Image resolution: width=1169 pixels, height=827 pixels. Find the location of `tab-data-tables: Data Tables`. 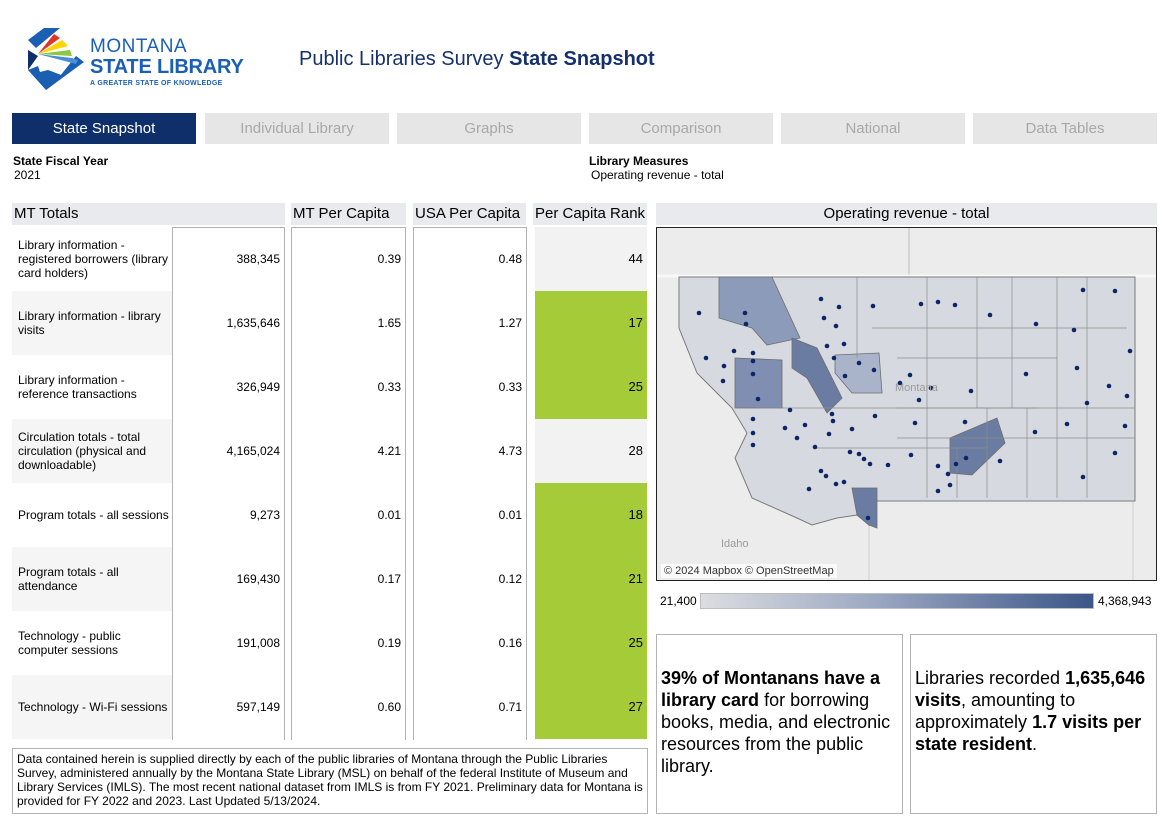

tab-data-tables: Data Tables is located at coordinates (1065, 128).